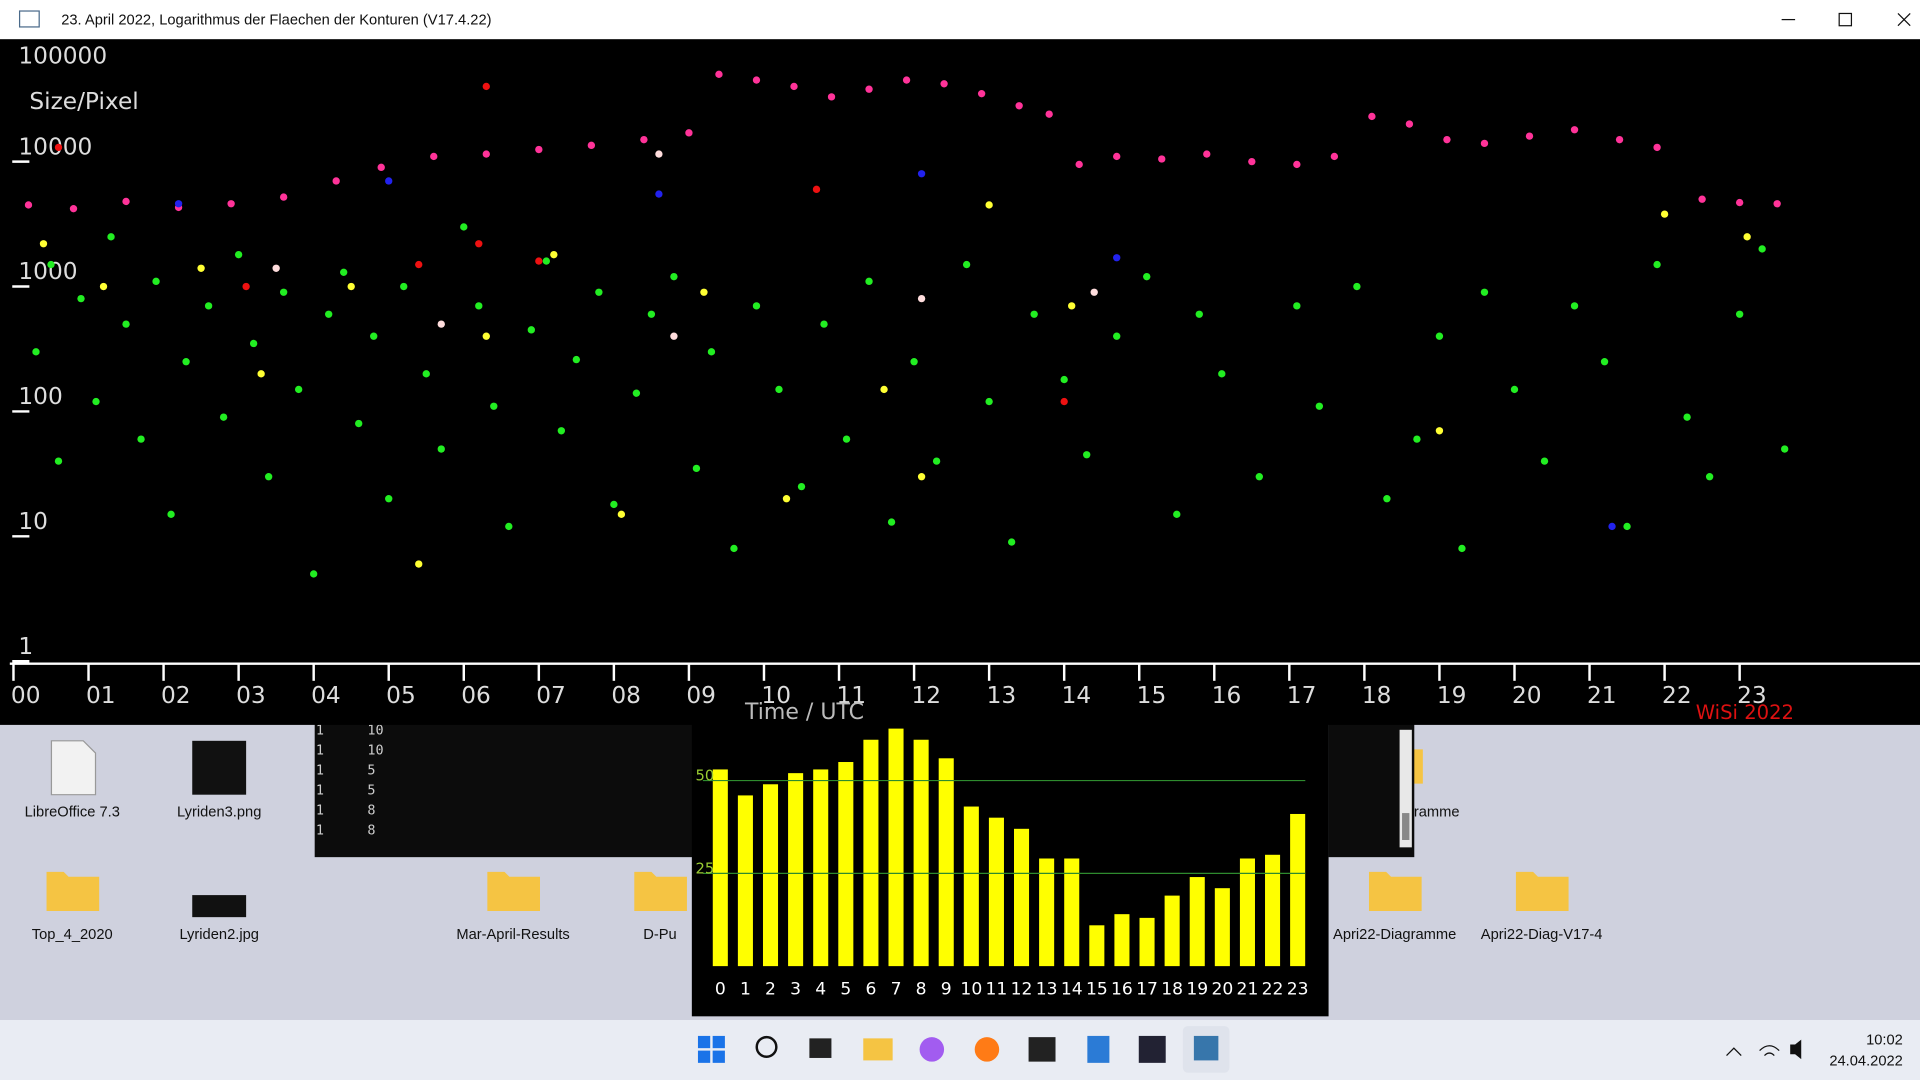 Image resolution: width=1920 pixels, height=1080 pixels. Describe the element at coordinates (820, 1048) in the screenshot. I see `task-view-button` at that location.